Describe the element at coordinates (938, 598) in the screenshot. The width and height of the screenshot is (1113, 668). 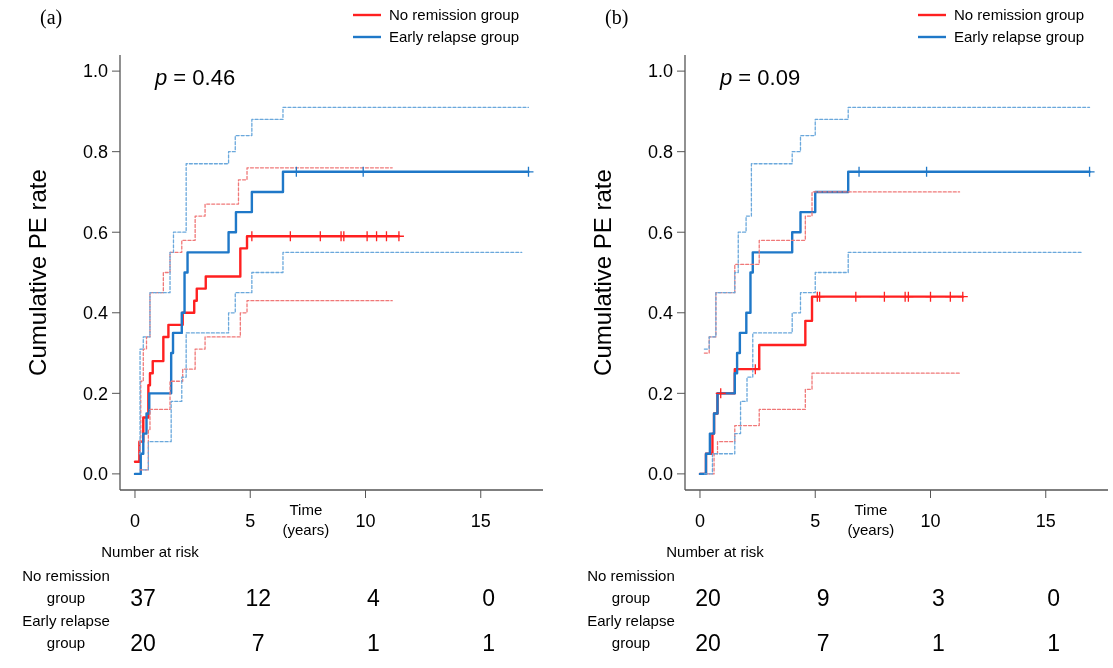
I see `text: 3` at that location.